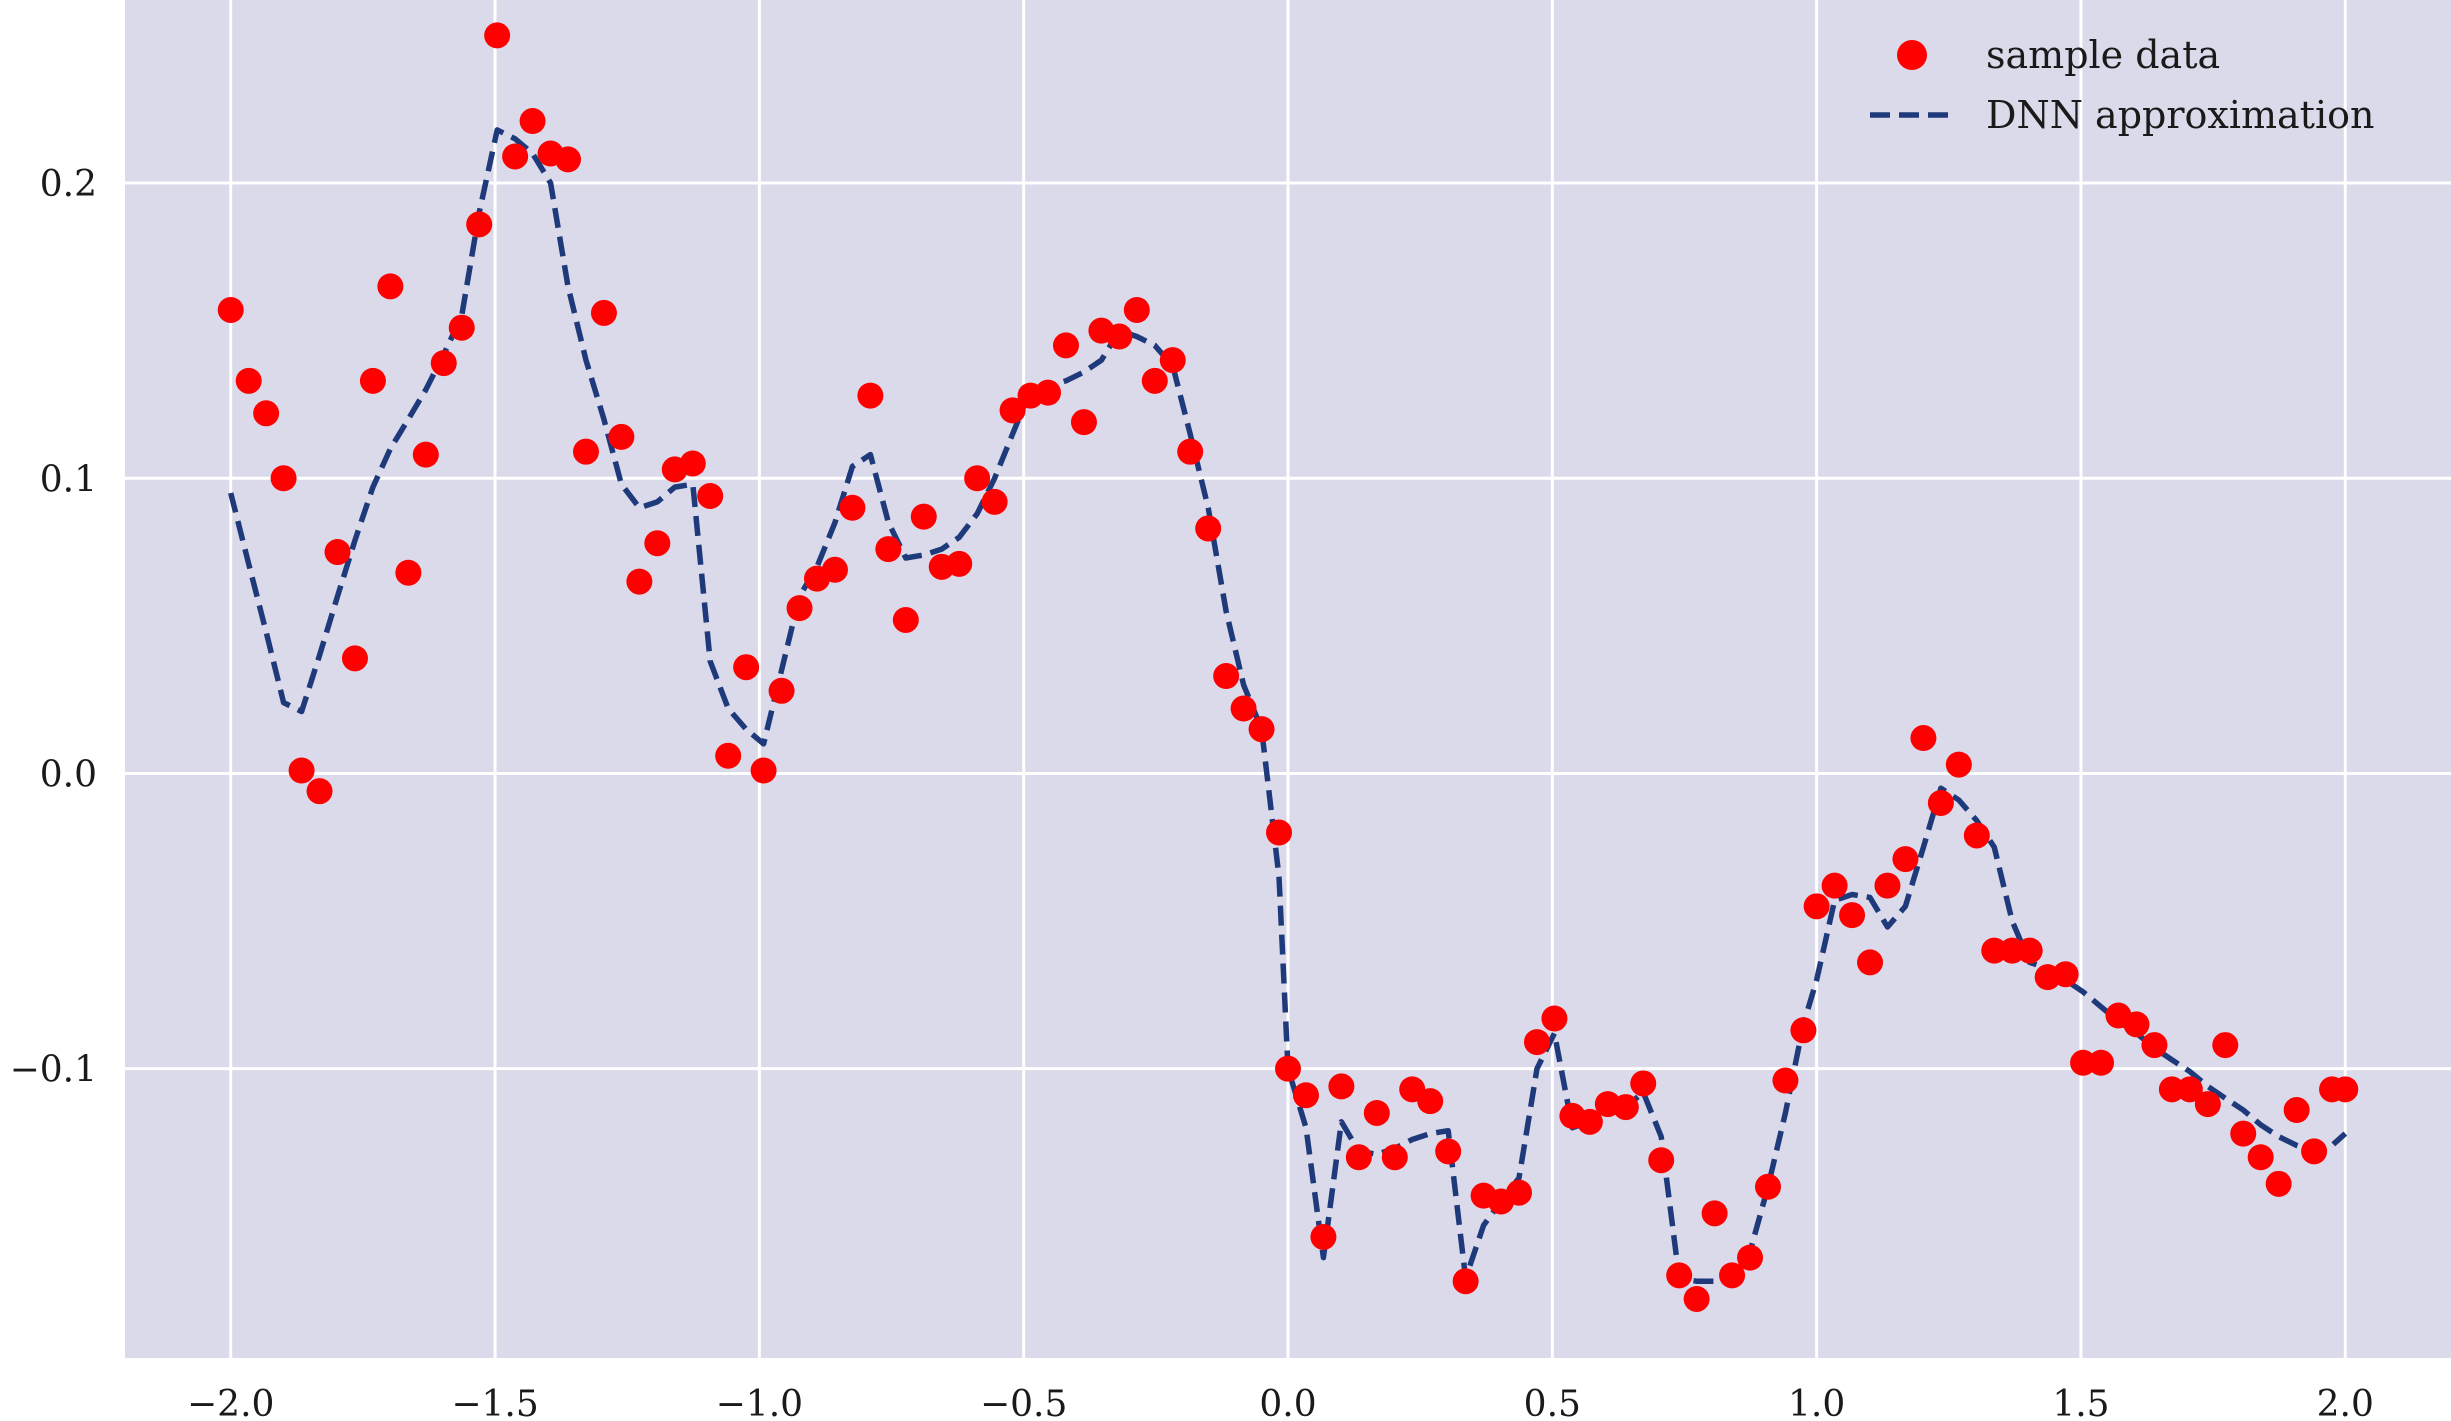 The width and height of the screenshot is (2451, 1421). Describe the element at coordinates (1023, 1402) in the screenshot. I see `x-tick-label: −0.5` at that location.